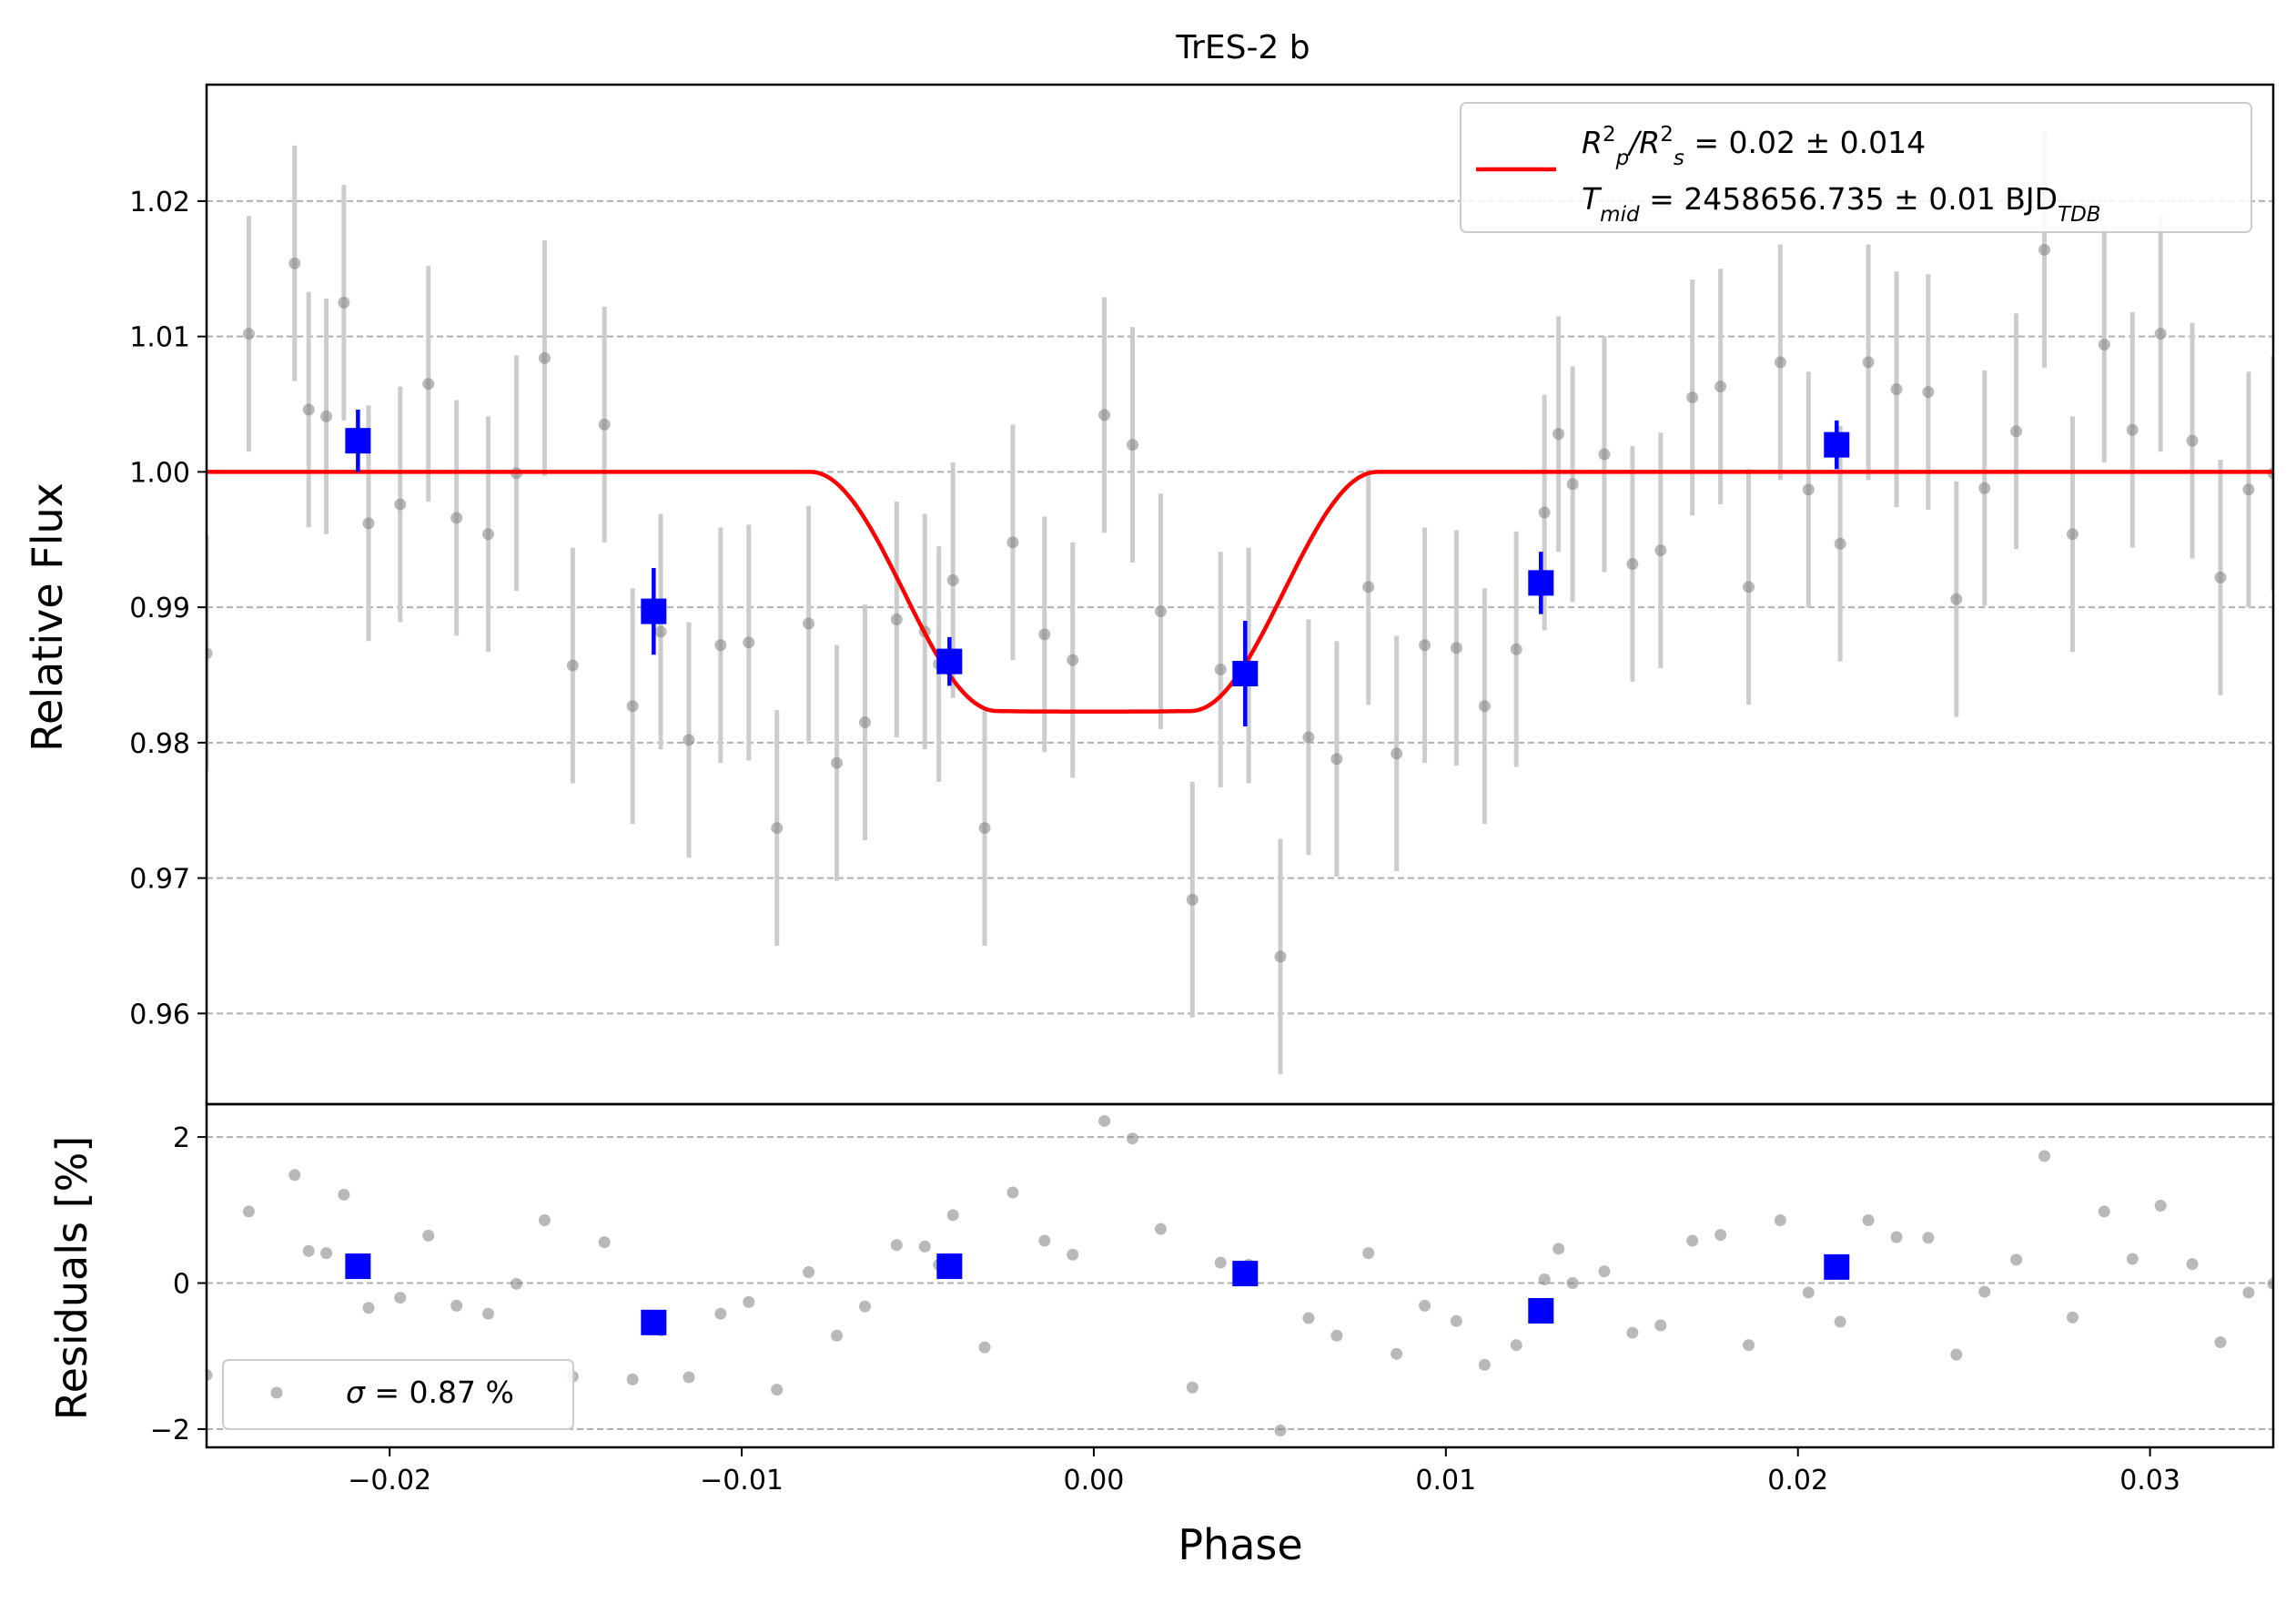 Image resolution: width=2296 pixels, height=1603 pixels. Describe the element at coordinates (170, 1430) in the screenshot. I see `bottom-y-tick-label: −2` at that location.